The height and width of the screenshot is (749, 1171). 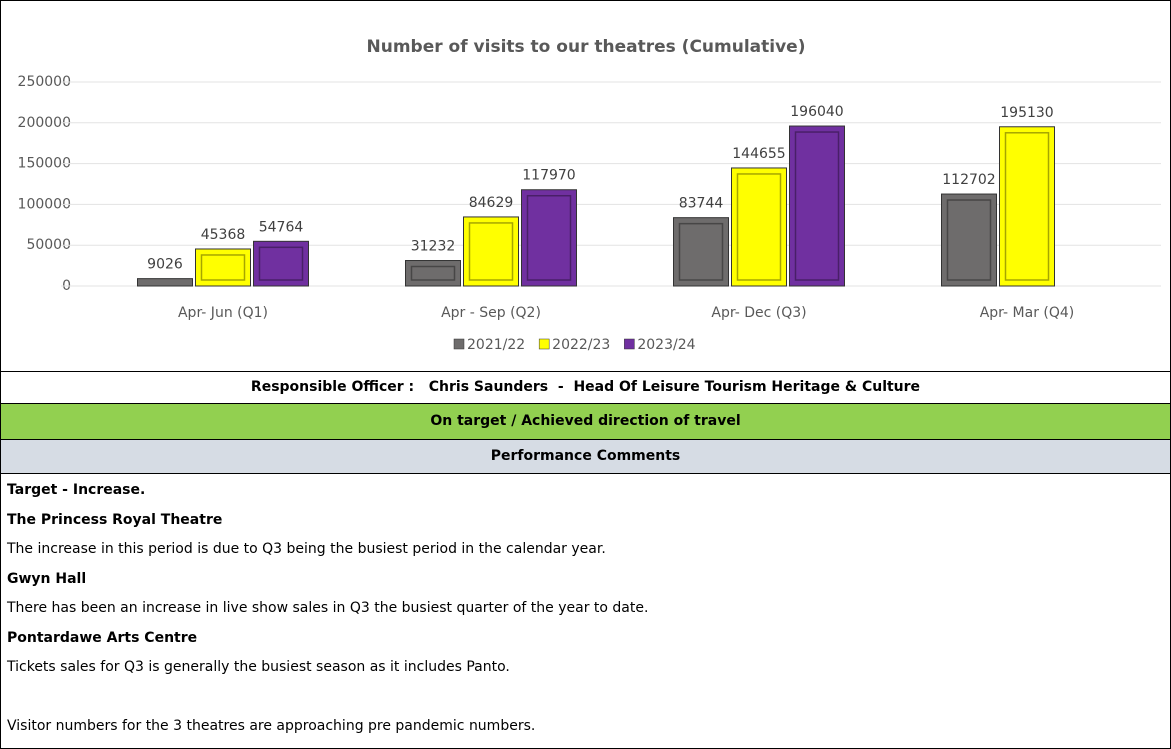 I want to click on section-heading: The Princess Royal Theatre, so click(x=115, y=519).